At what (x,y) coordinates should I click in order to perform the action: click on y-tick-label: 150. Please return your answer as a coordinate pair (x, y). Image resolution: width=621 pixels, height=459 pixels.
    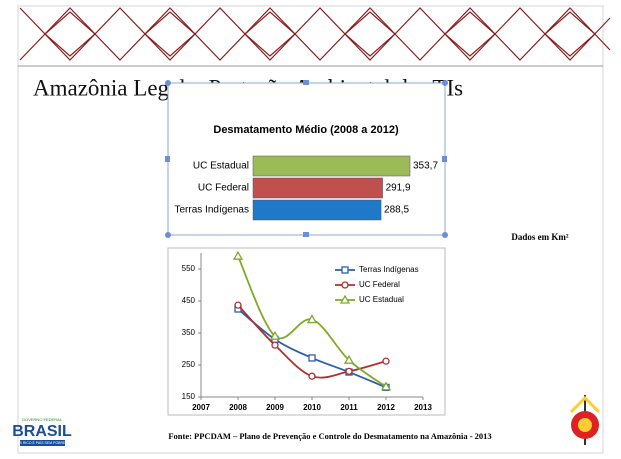
    Looking at the image, I should click on (189, 396).